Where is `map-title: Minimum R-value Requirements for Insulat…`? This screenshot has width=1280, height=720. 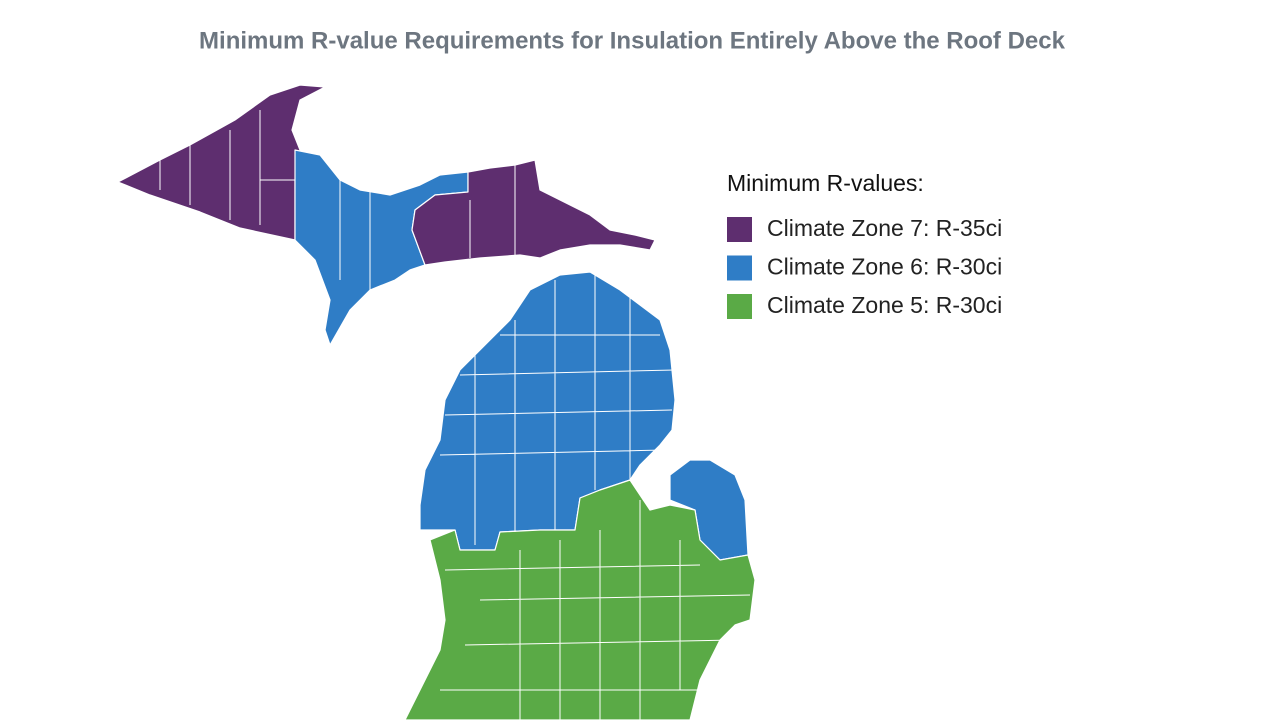 map-title: Minimum R-value Requirements for Insulat… is located at coordinates (632, 40).